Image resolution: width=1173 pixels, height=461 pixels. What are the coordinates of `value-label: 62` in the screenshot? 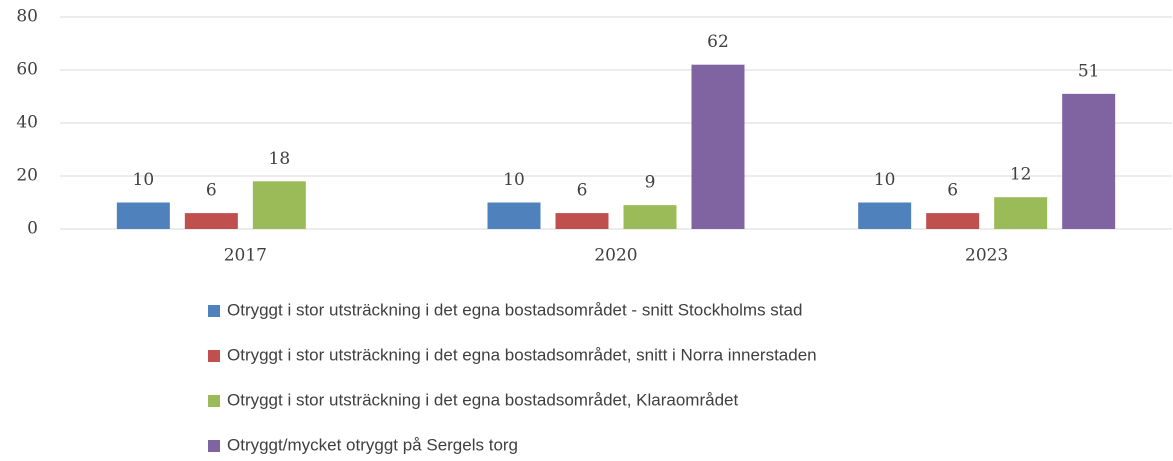 It's located at (718, 42).